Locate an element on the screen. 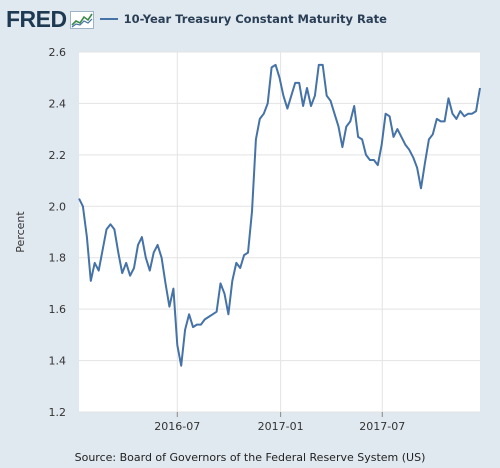 Image resolution: width=500 pixels, height=468 pixels. fred-logo: FRED is located at coordinates (36, 18).